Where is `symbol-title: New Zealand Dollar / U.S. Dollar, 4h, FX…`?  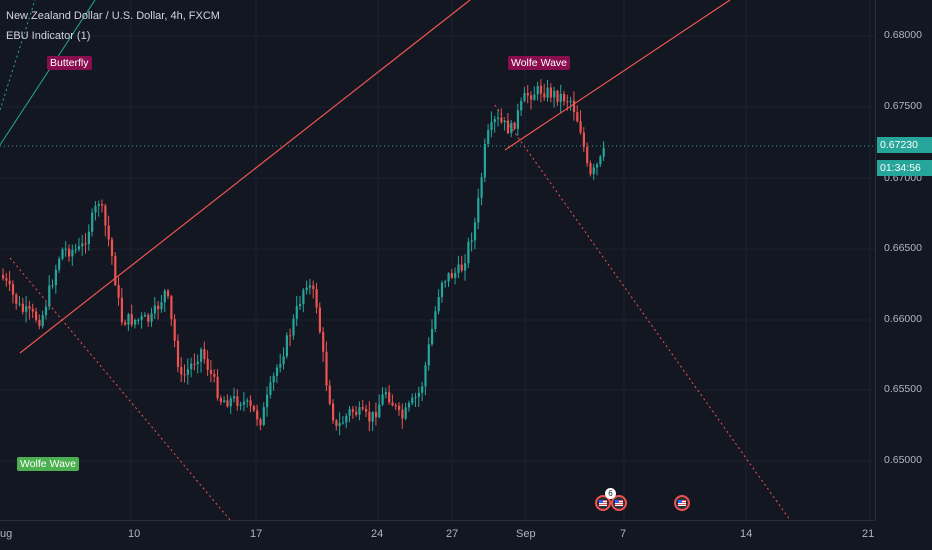 symbol-title: New Zealand Dollar / U.S. Dollar, 4h, FX… is located at coordinates (113, 16).